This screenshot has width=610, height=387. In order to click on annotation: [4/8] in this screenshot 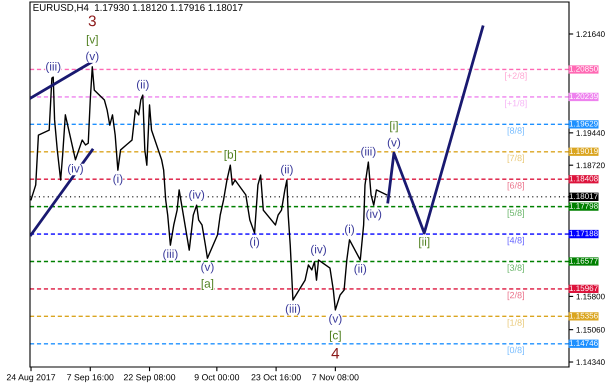, I will do `click(516, 241)`.